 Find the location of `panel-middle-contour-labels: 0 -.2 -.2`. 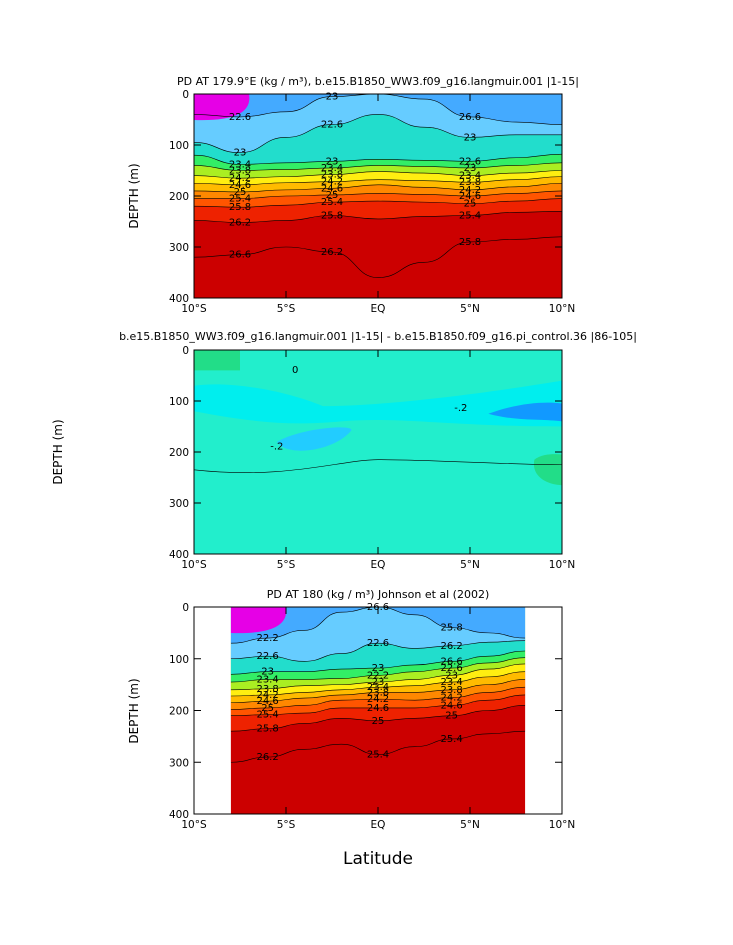

panel-middle-contour-labels: 0 -.2 -.2 is located at coordinates (368, 409).